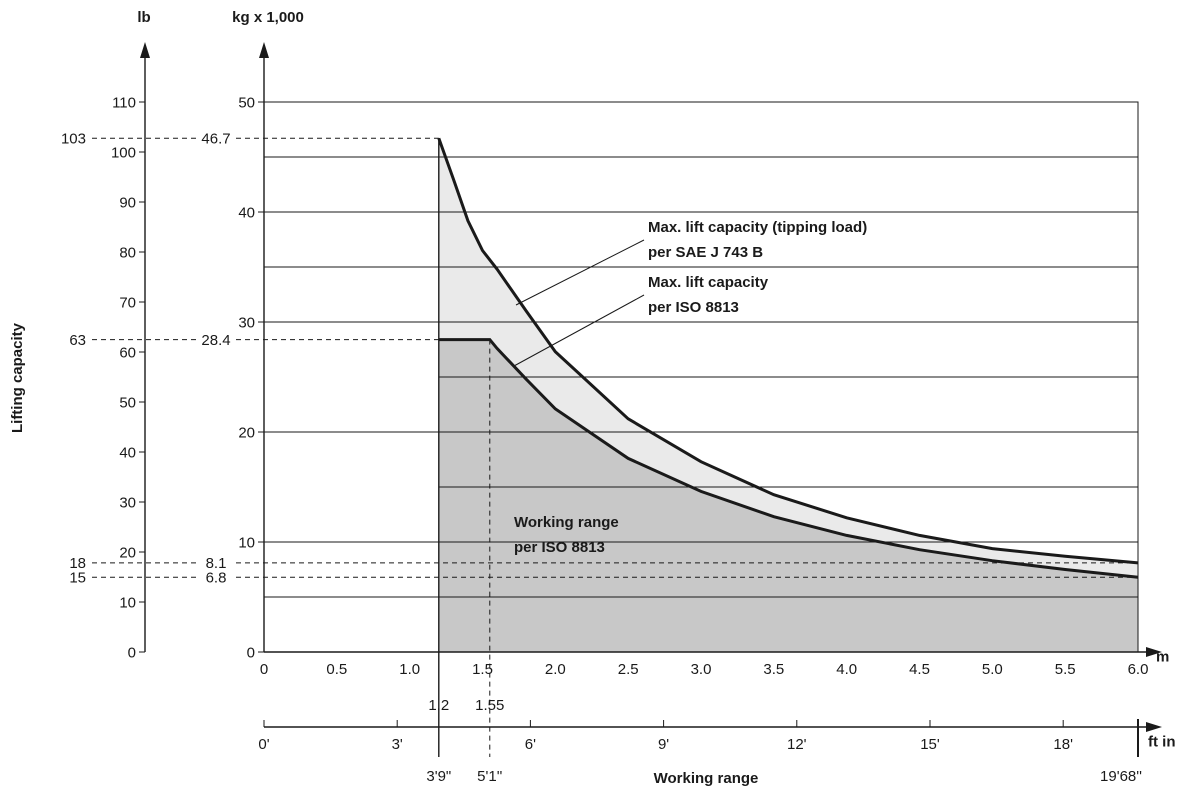 Image resolution: width=1193 pixels, height=795 pixels. What do you see at coordinates (773, 669) in the screenshot?
I see `m-tick-label: 3.5` at bounding box center [773, 669].